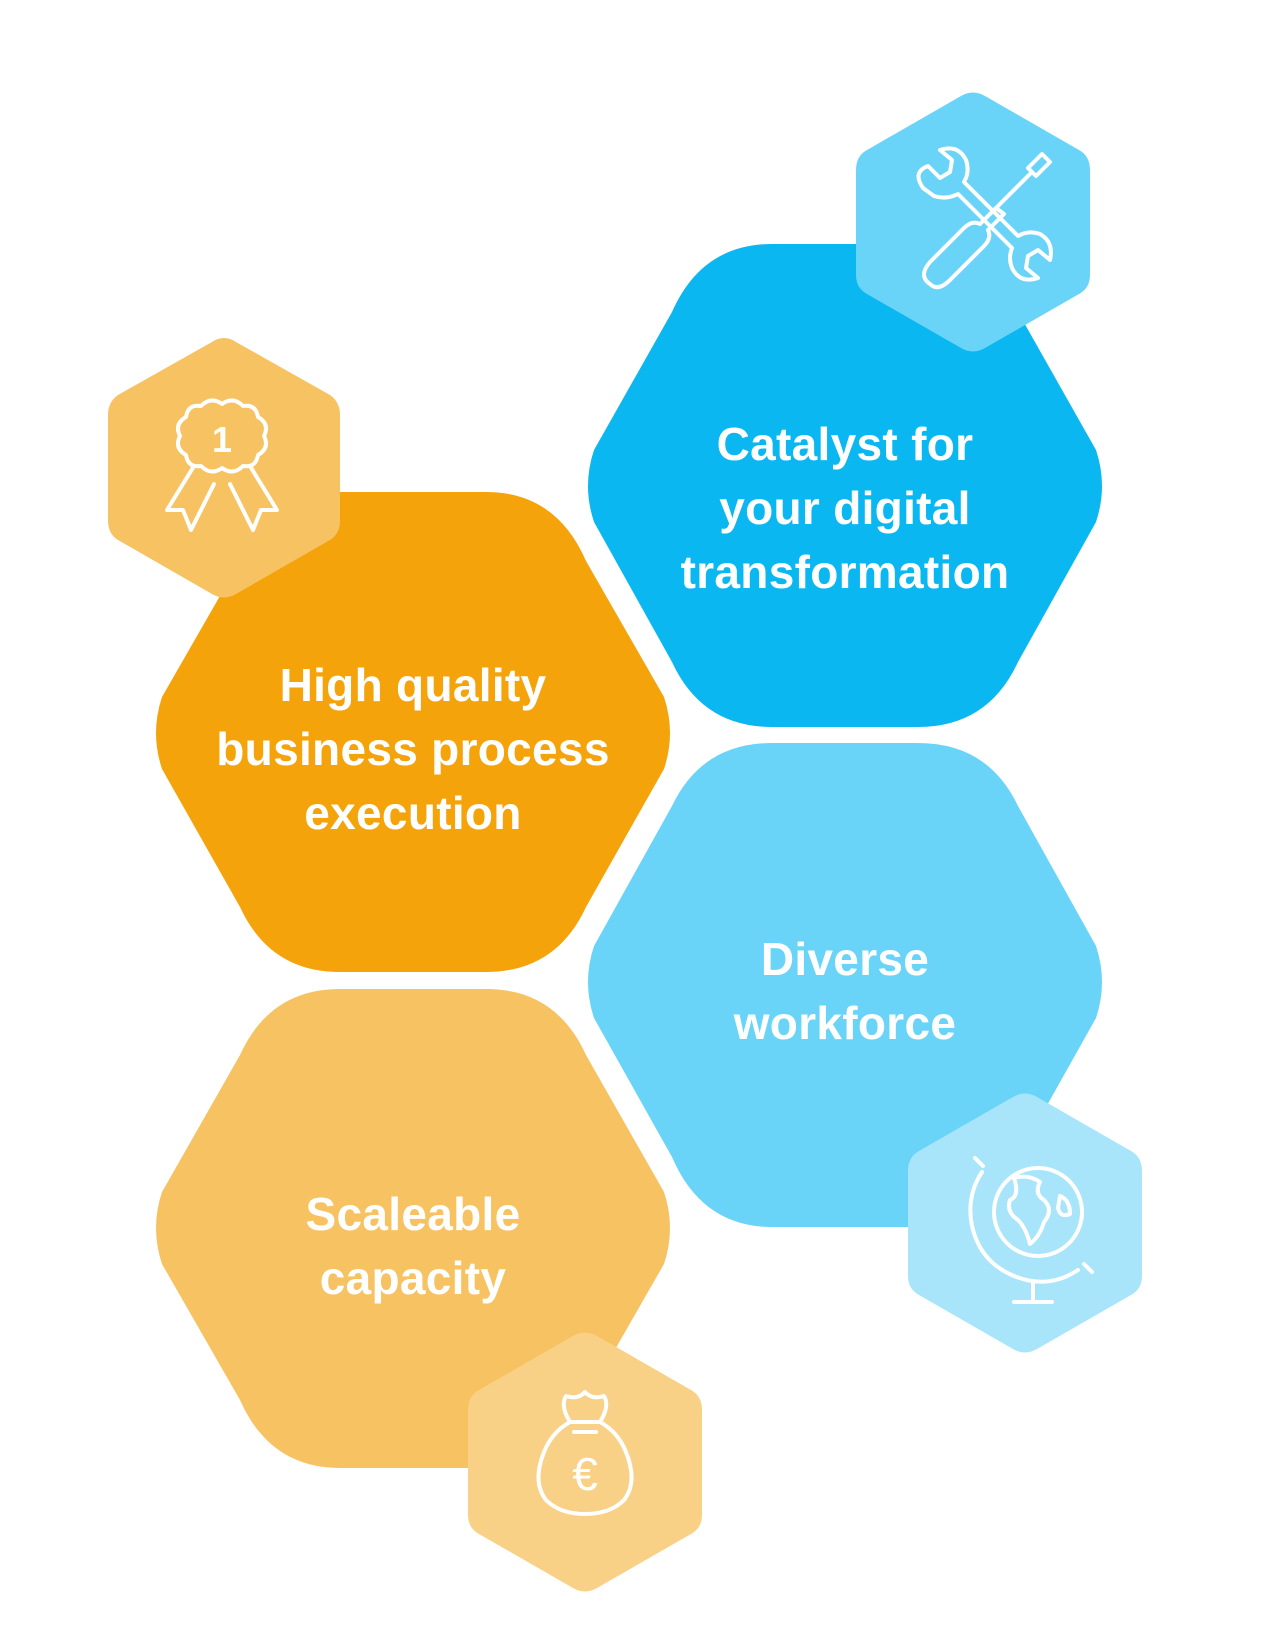  What do you see at coordinates (1031, 1230) in the screenshot?
I see `globe-icon` at bounding box center [1031, 1230].